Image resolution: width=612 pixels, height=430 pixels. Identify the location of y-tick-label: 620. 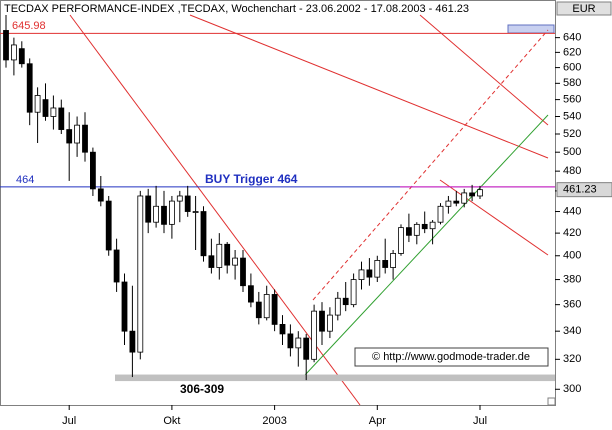
(572, 52).